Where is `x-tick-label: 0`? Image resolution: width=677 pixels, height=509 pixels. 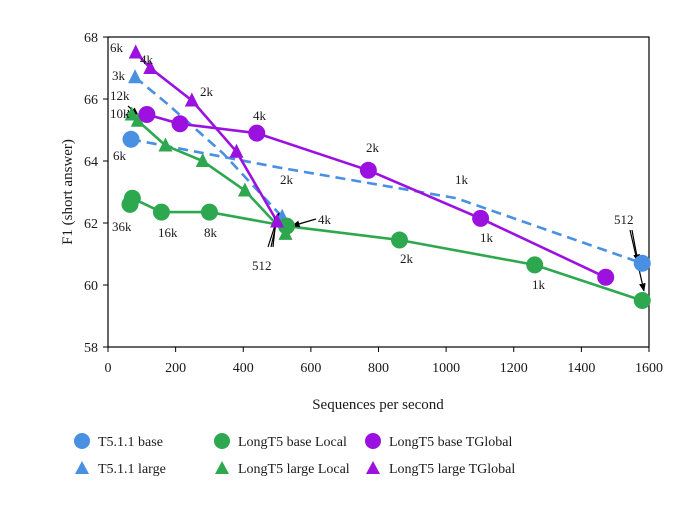 x-tick-label: 0 is located at coordinates (108, 368).